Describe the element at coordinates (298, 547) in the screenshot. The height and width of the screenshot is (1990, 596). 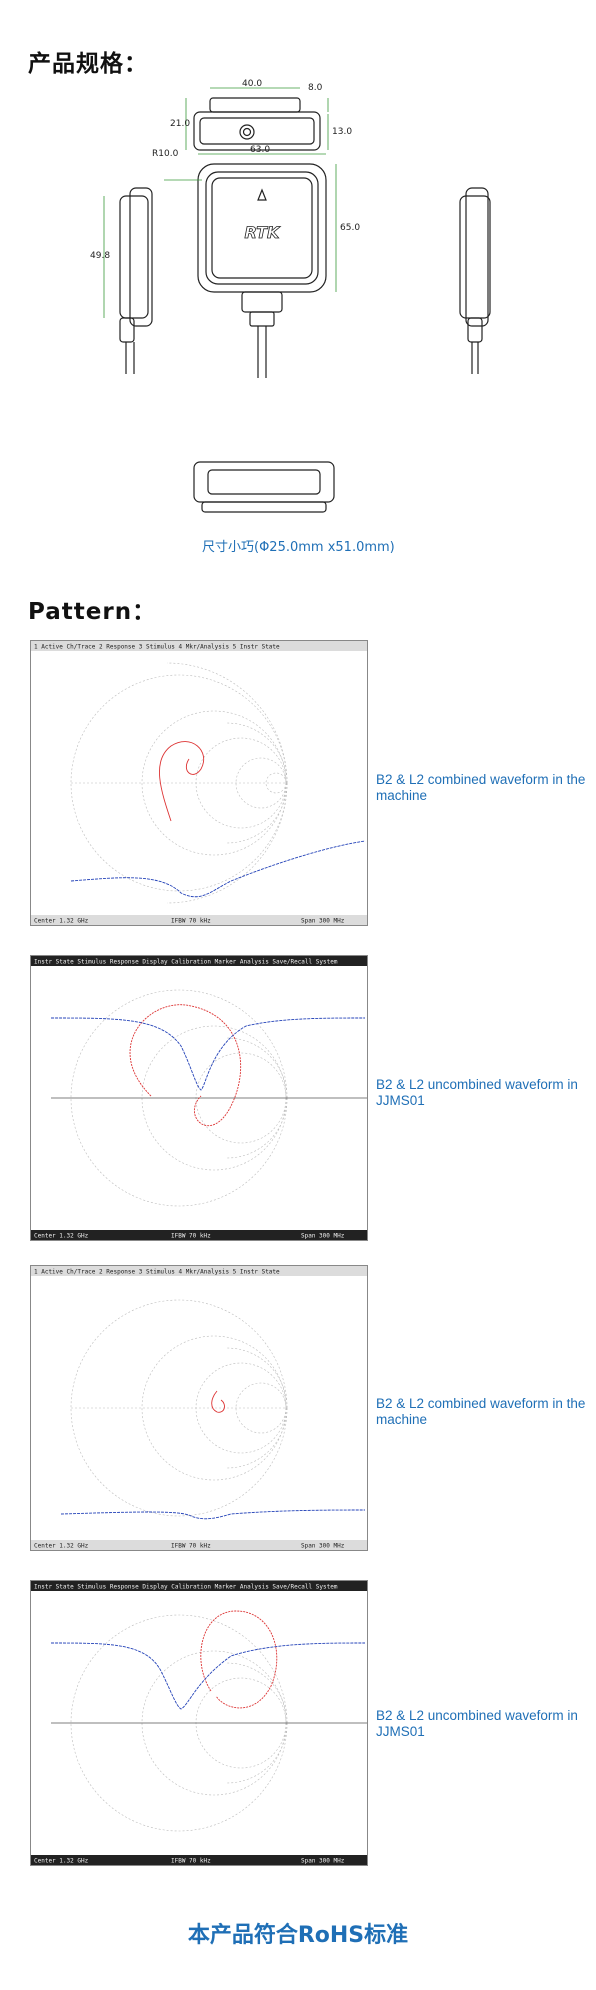
I see `size-caption: 尺寸小巧(Φ25.0mm x51.0mm)` at that location.